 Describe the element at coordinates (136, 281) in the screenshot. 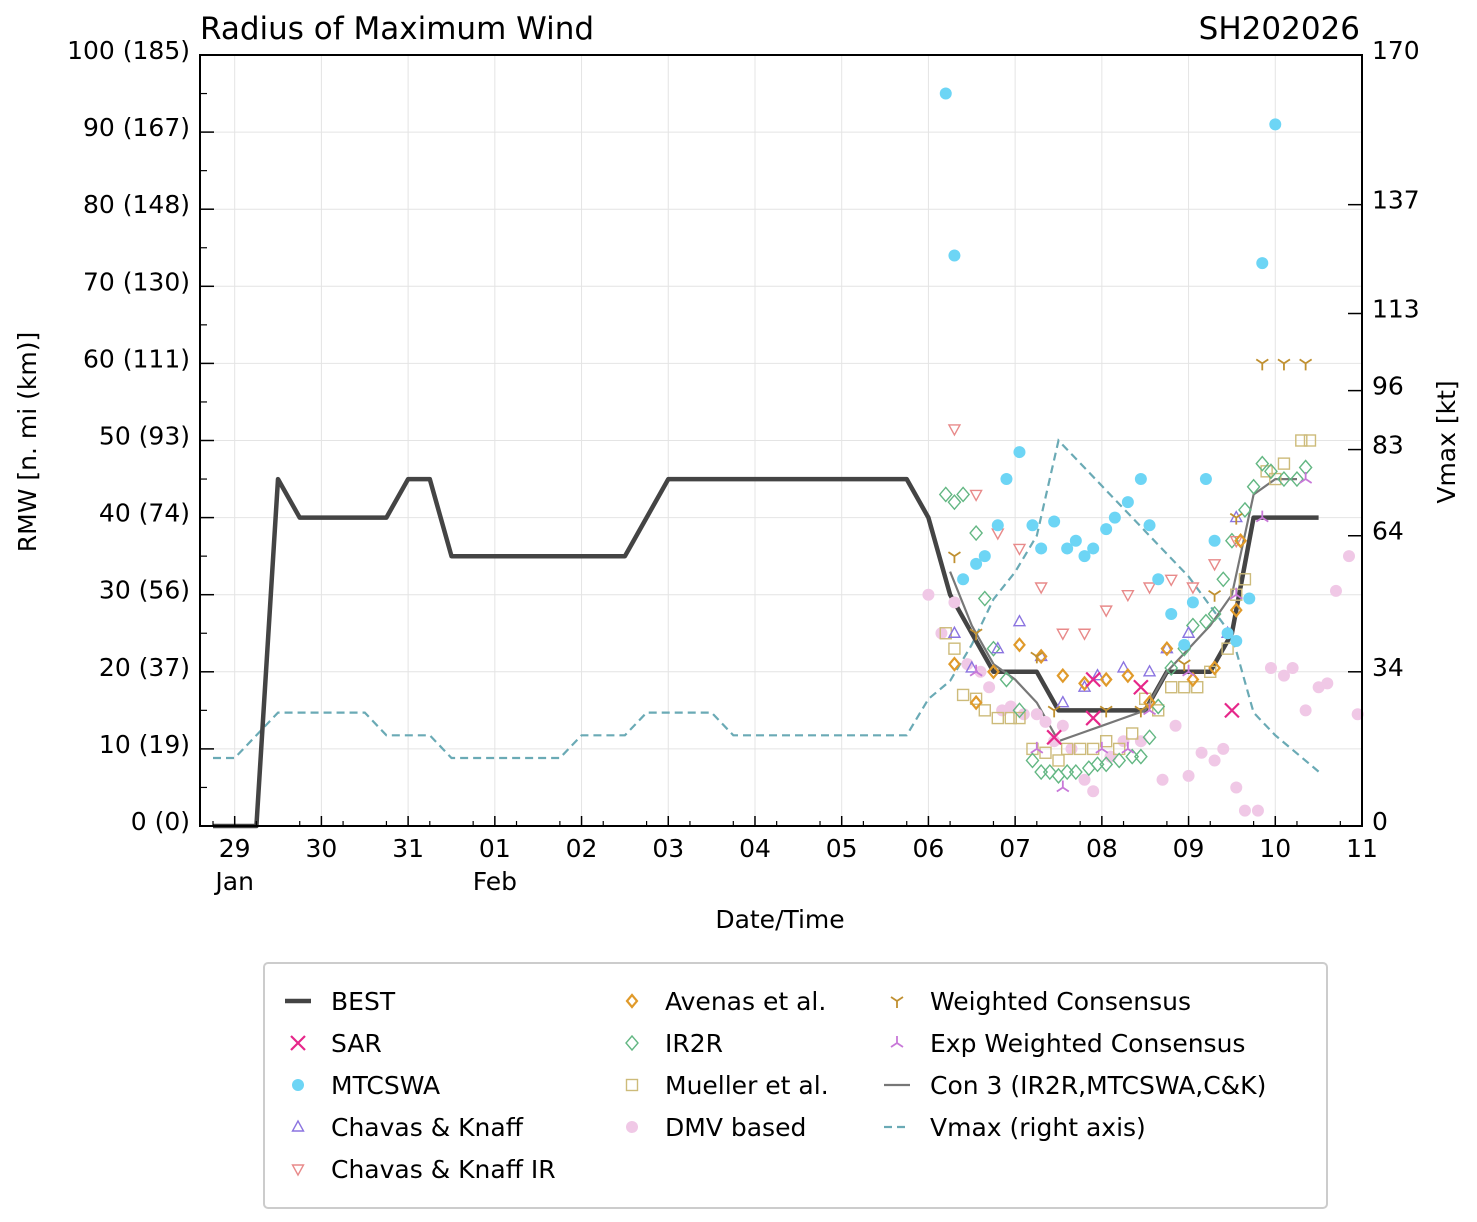

I see `y-tick-label: 70 (130)` at that location.